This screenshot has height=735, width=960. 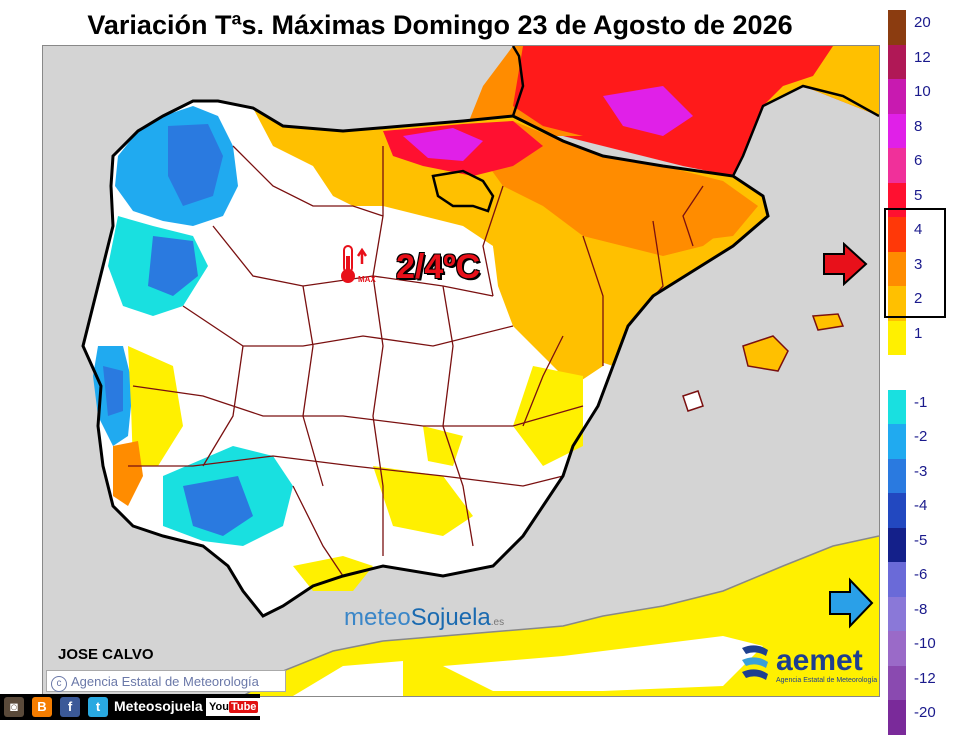 I want to click on france-warm-region, so click(x=691, y=111).